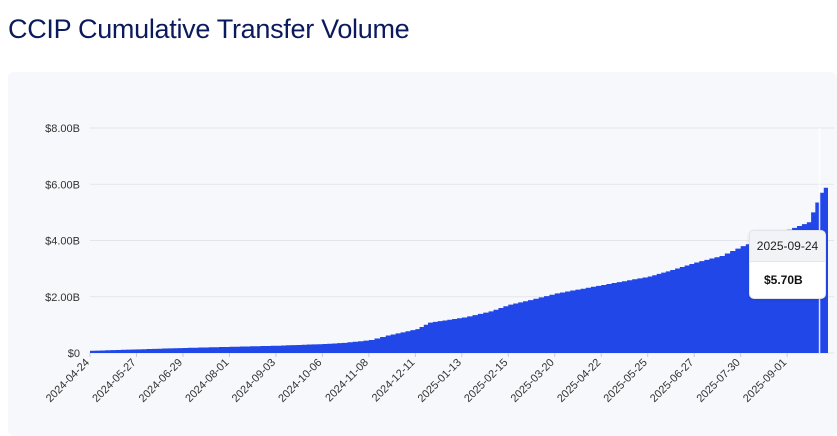  I want to click on x-tick-label: 2025-05-25, so click(626, 381).